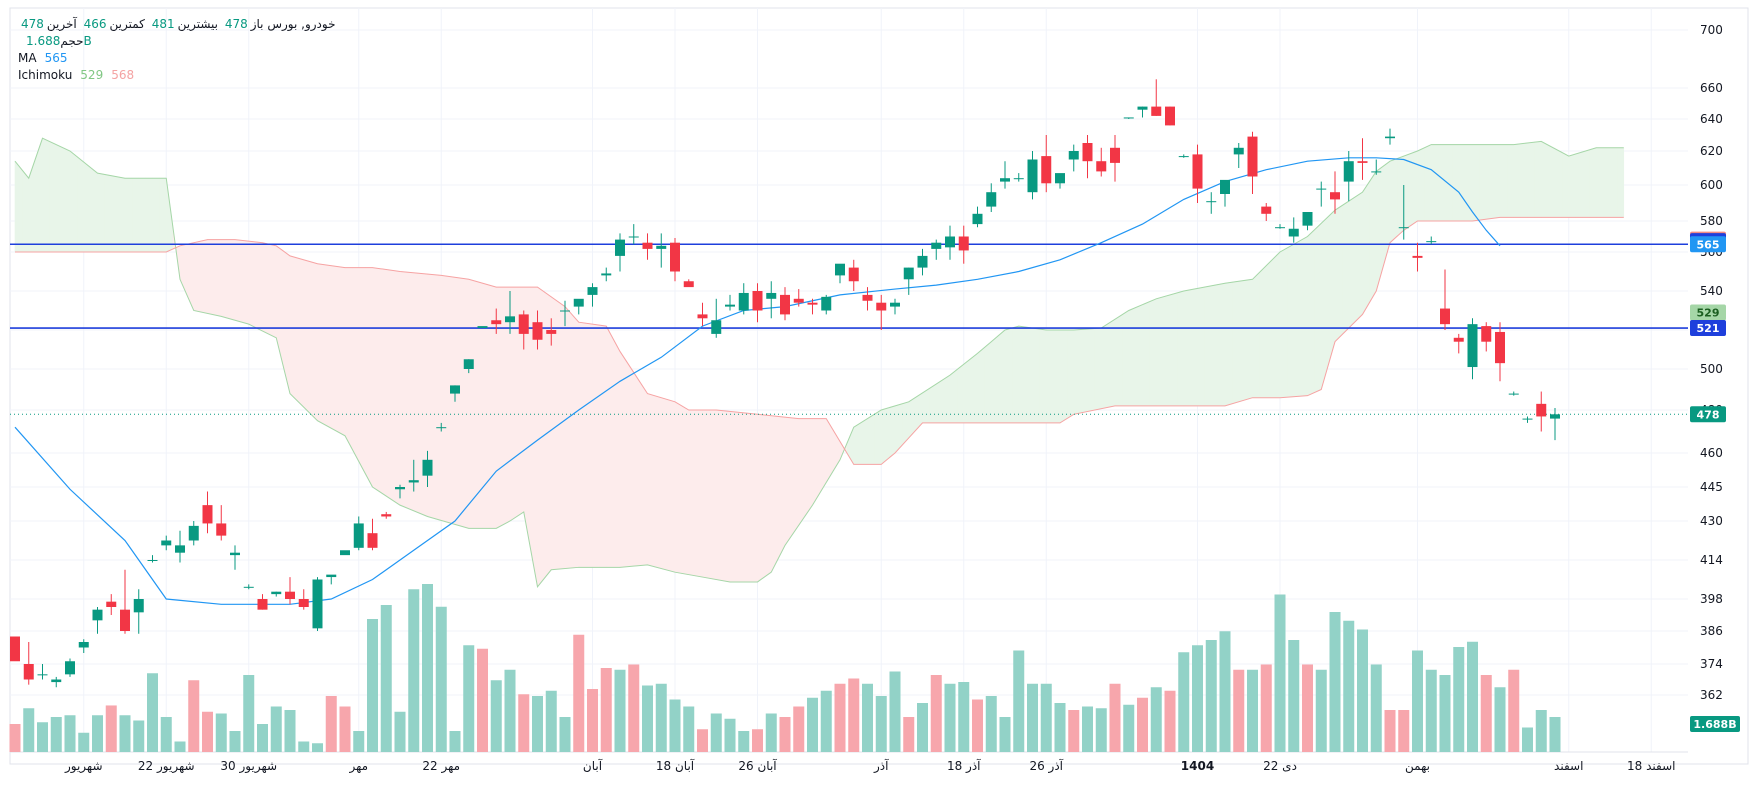 The width and height of the screenshot is (1757, 790). Describe the element at coordinates (1711, 695) in the screenshot. I see `price-tick: 362` at that location.